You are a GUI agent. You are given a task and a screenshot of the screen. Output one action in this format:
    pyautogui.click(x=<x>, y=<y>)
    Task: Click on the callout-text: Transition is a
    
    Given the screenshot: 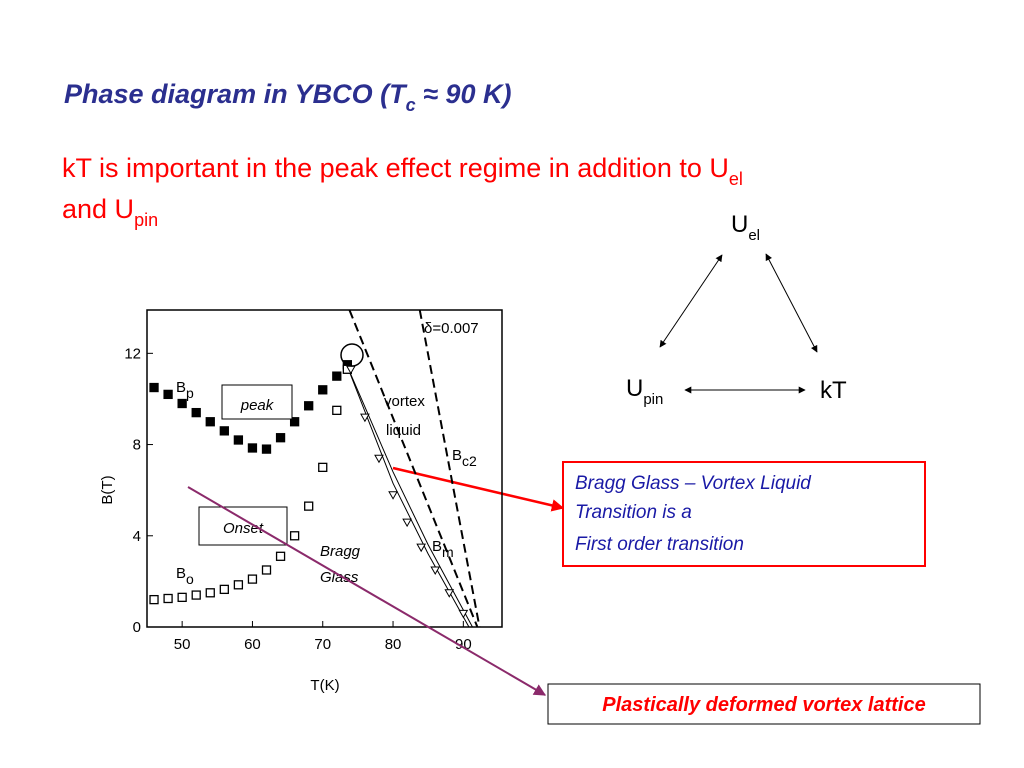 What is the action you would take?
    pyautogui.click(x=633, y=512)
    